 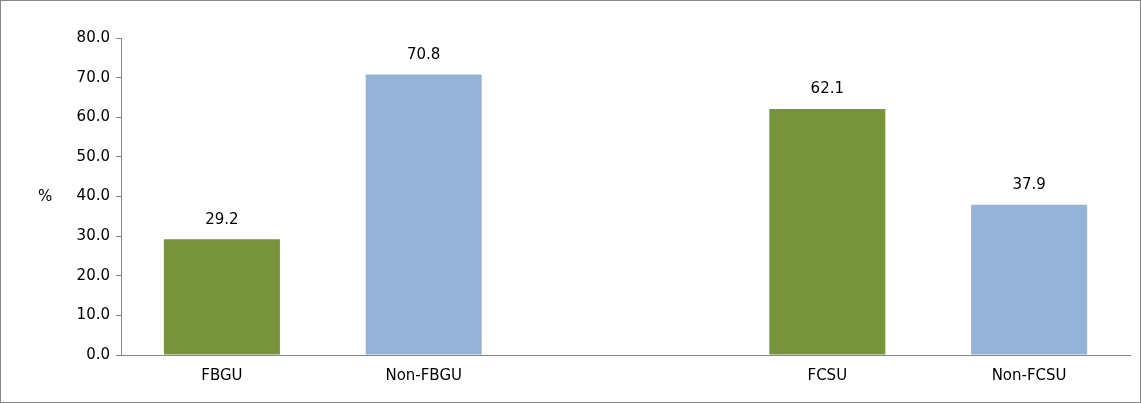 What do you see at coordinates (93, 314) in the screenshot?
I see `y-tick-label: 10.0` at bounding box center [93, 314].